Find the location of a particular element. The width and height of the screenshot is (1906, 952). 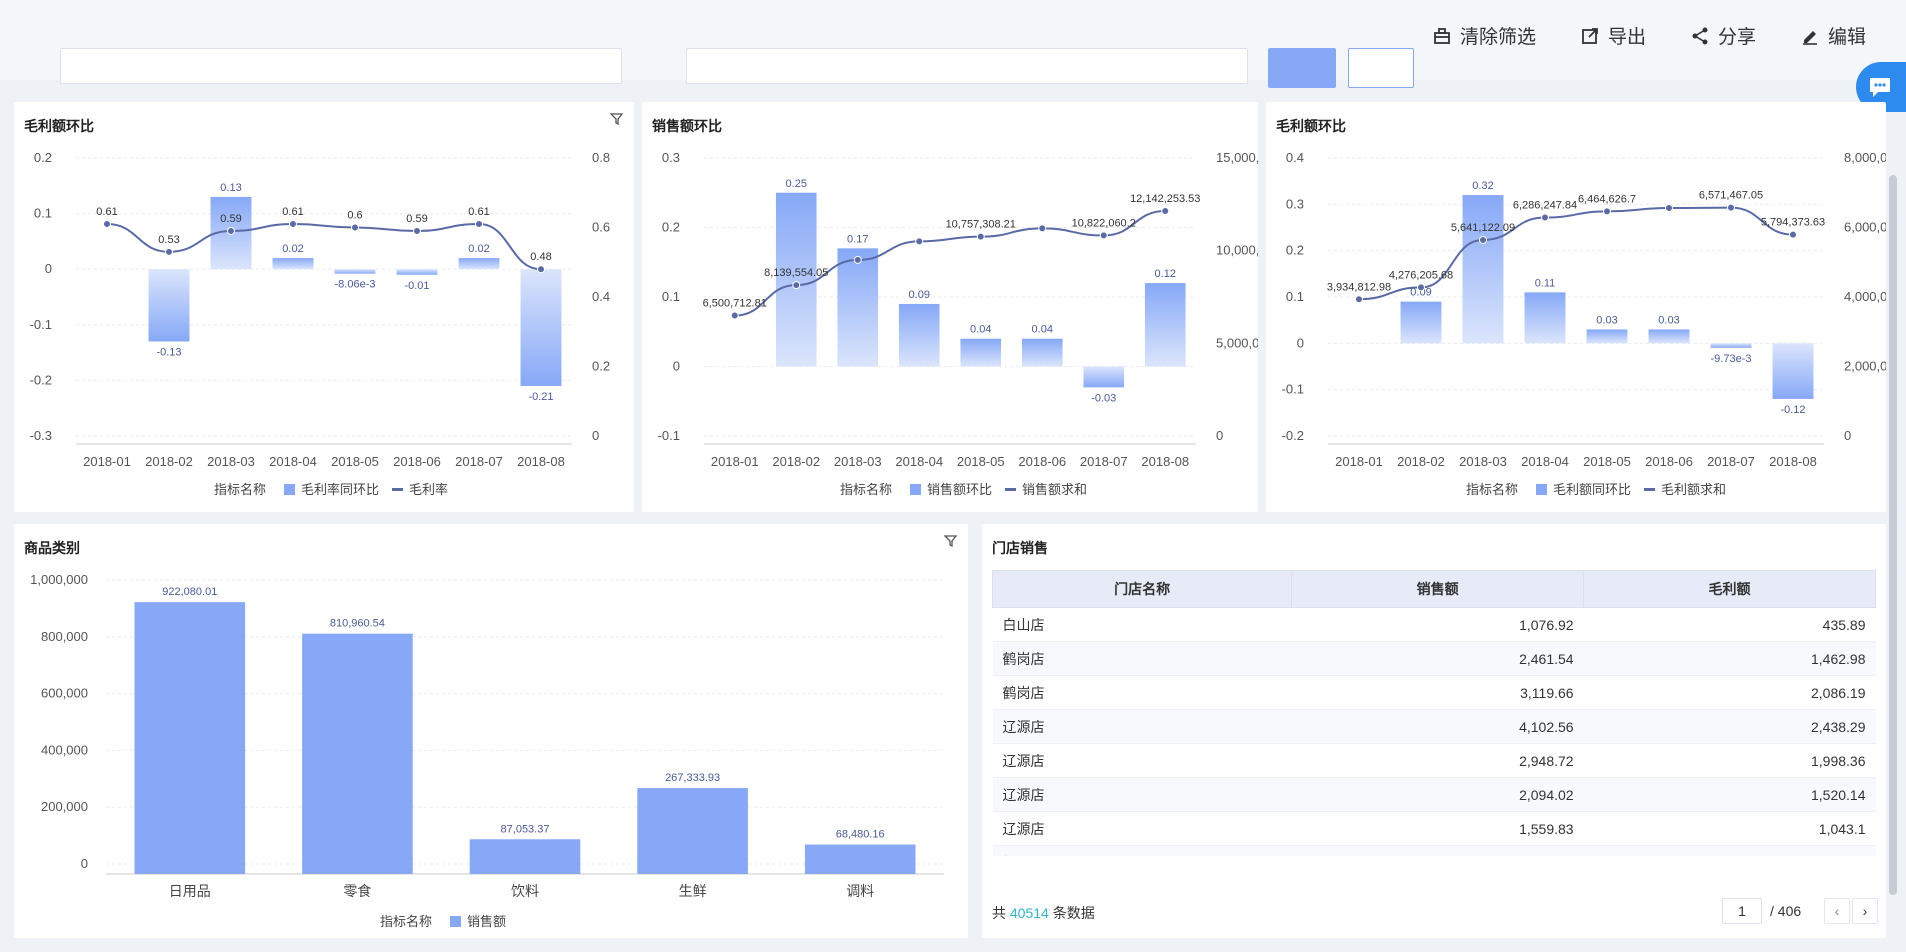

x-axis-tick-label: 2018-08 is located at coordinates (1165, 461).